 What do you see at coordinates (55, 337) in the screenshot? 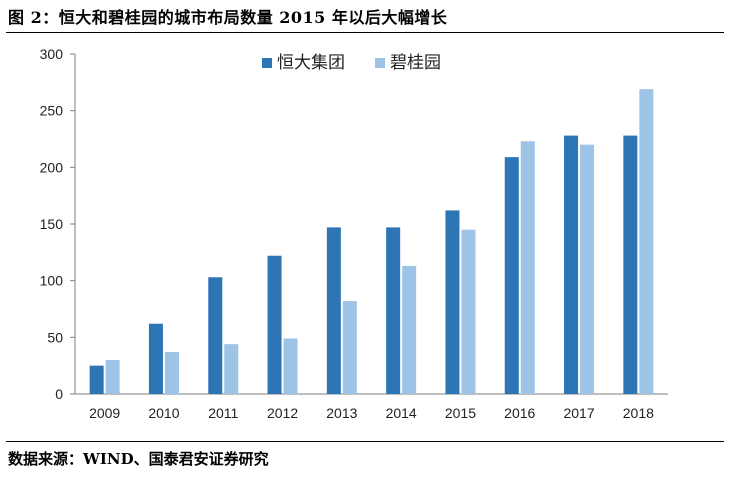
I see `y-tick-label: 50` at bounding box center [55, 337].